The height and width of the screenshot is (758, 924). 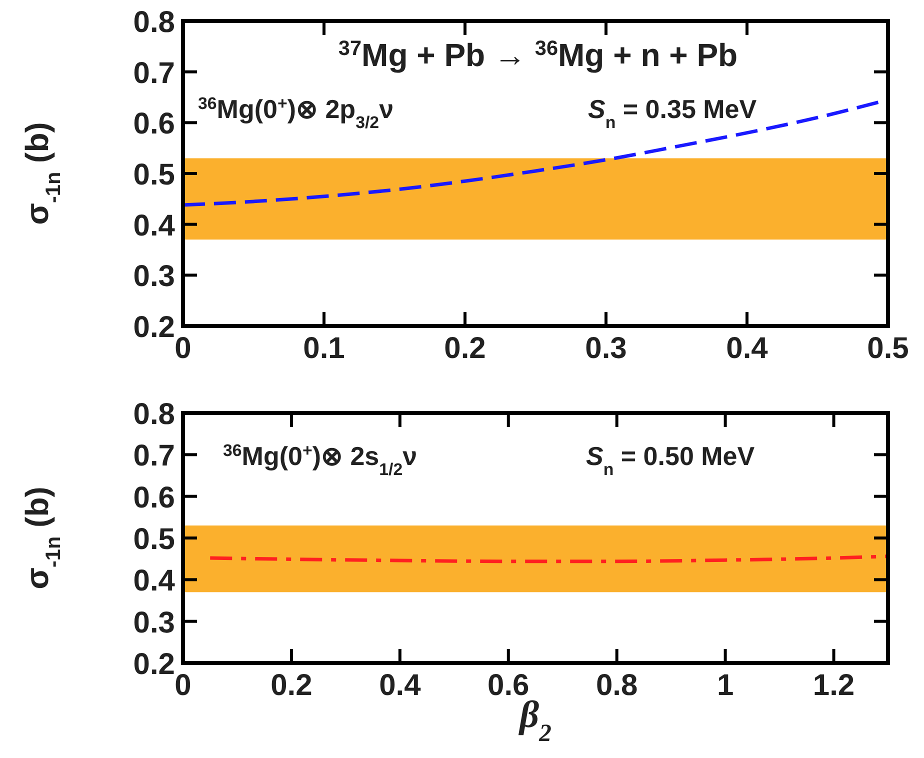 What do you see at coordinates (833, 685) in the screenshot?
I see `x-tick-label: 1.2` at bounding box center [833, 685].